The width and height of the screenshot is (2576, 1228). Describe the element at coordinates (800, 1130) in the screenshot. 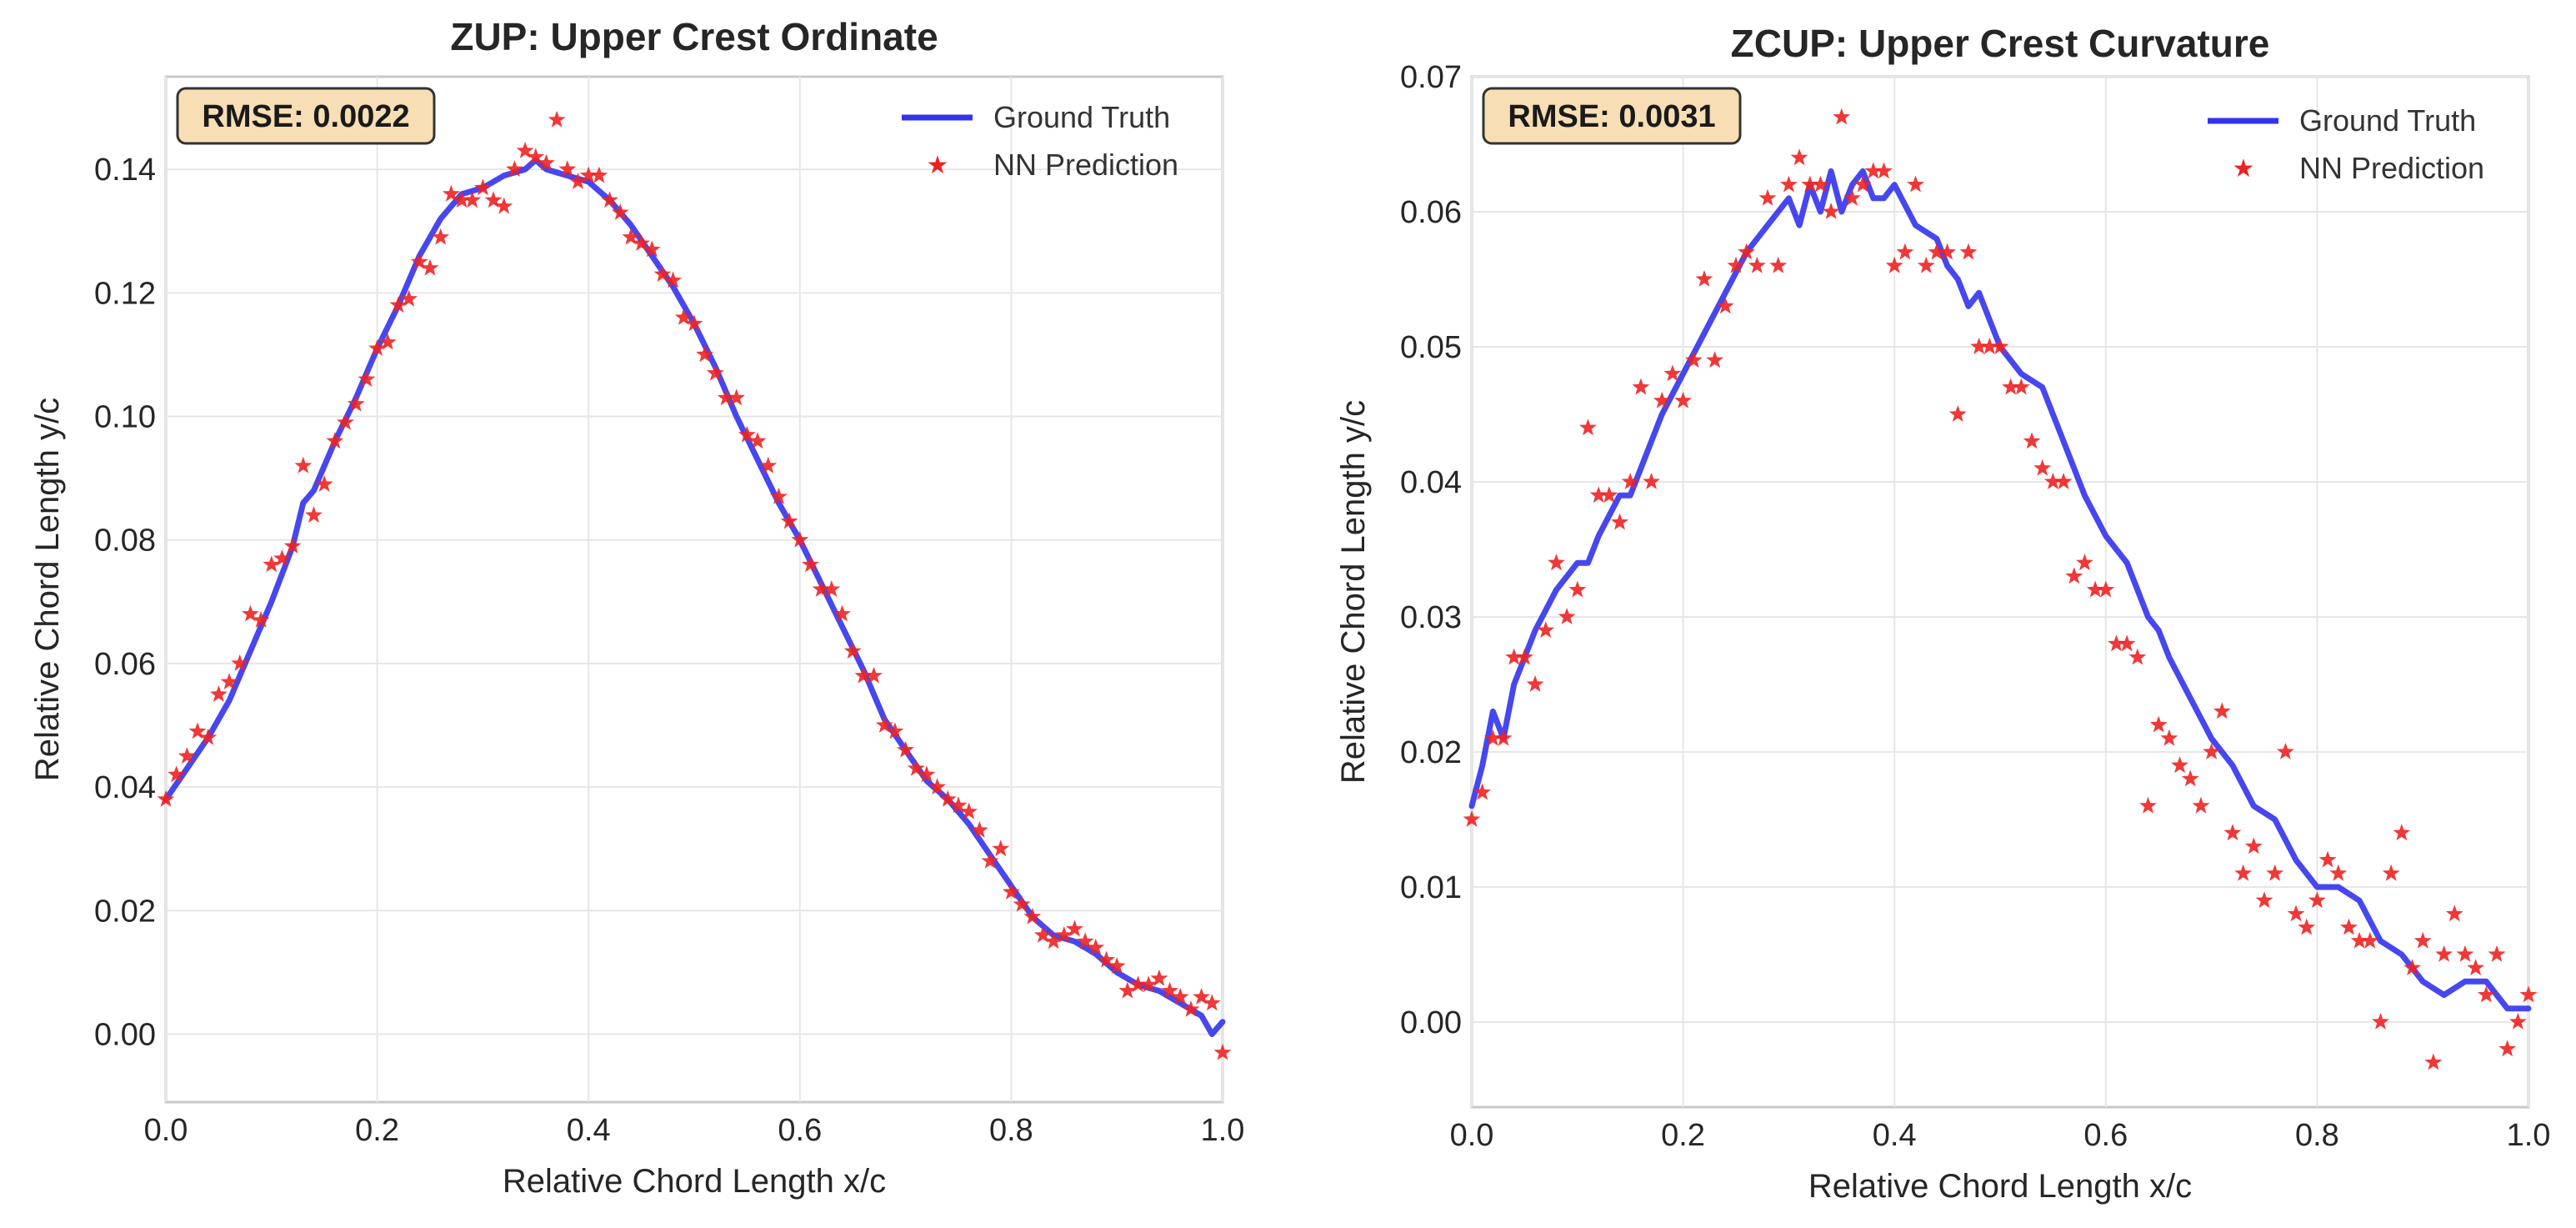

I see `x-tick-label: 0.6` at that location.